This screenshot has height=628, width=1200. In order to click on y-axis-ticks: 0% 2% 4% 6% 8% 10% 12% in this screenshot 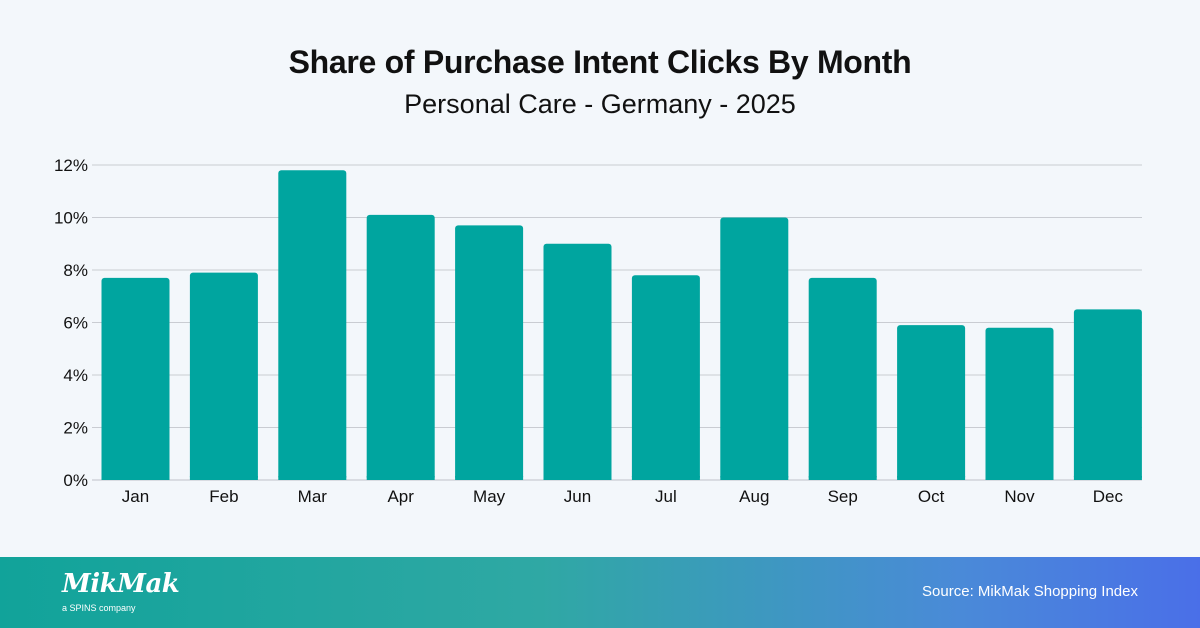, I will do `click(71, 323)`.